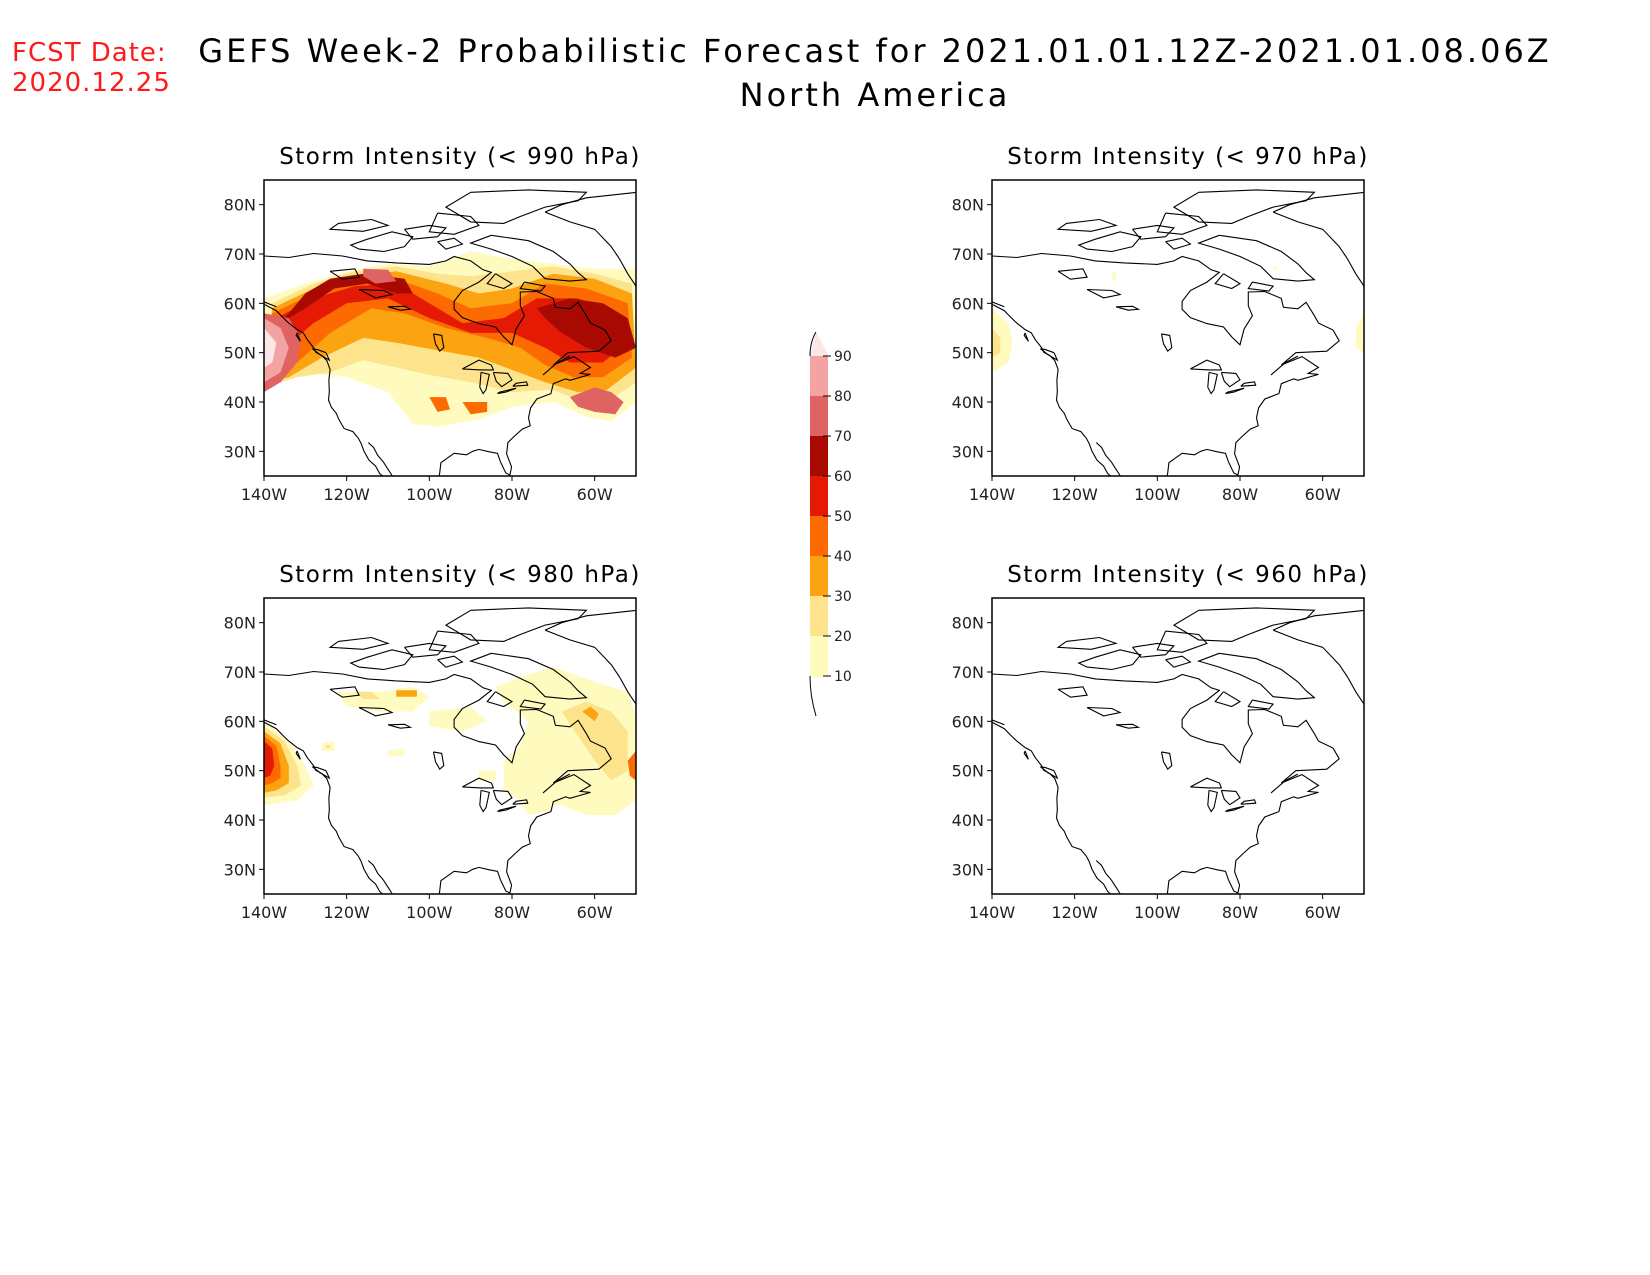 The height and width of the screenshot is (1275, 1650). Describe the element at coordinates (91, 68) in the screenshot. I see `forecast-date: FCST Date: 2020.12.25` at that location.